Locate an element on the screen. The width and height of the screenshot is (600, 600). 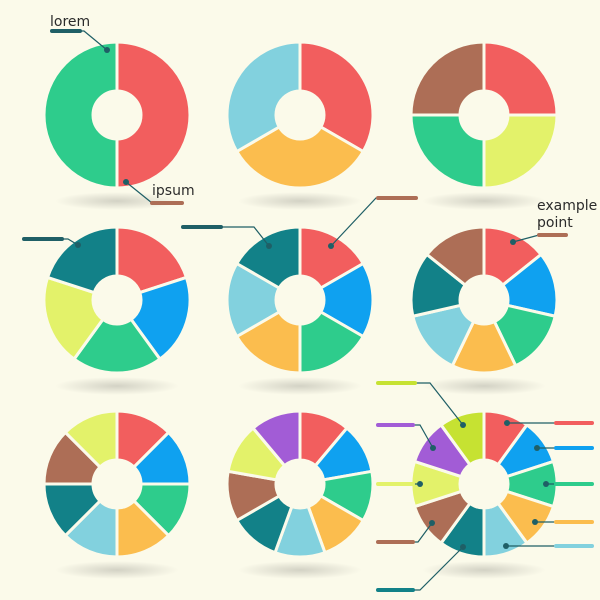
label-example: example is located at coordinates (567, 206).